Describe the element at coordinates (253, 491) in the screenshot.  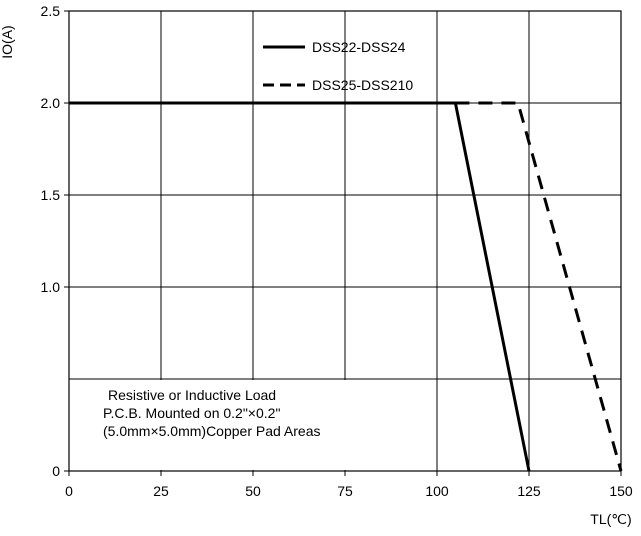
I see `x-tick-label: 50` at that location.